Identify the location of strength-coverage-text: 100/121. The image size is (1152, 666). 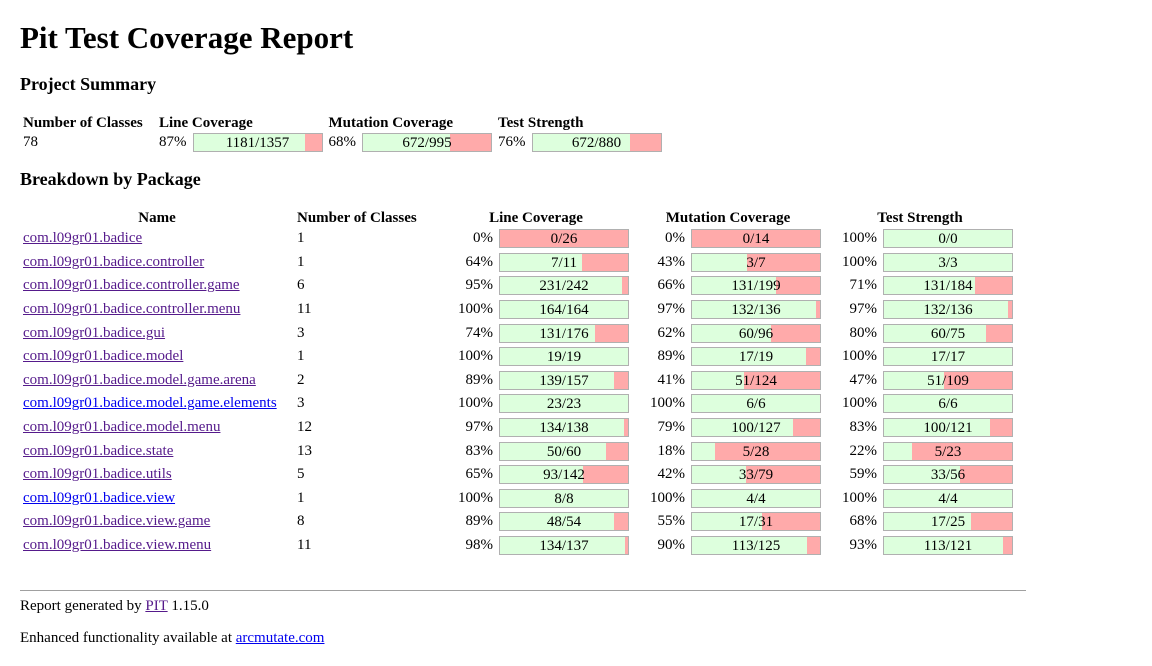
(948, 428).